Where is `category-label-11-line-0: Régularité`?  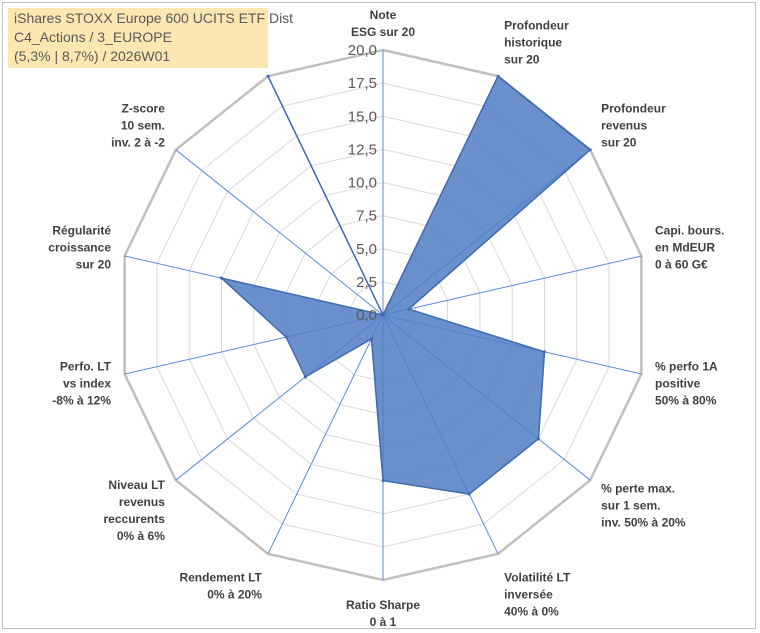
category-label-11-line-0: Régularité is located at coordinates (81, 231).